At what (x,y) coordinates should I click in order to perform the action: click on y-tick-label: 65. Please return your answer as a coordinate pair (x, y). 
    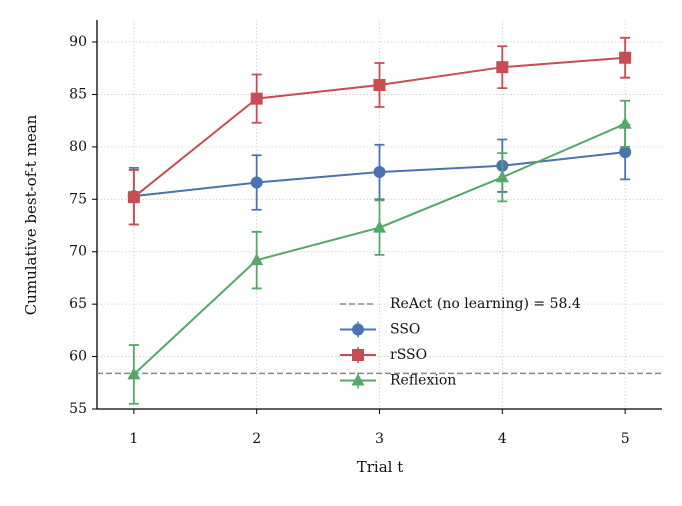
    Looking at the image, I should click on (78, 304).